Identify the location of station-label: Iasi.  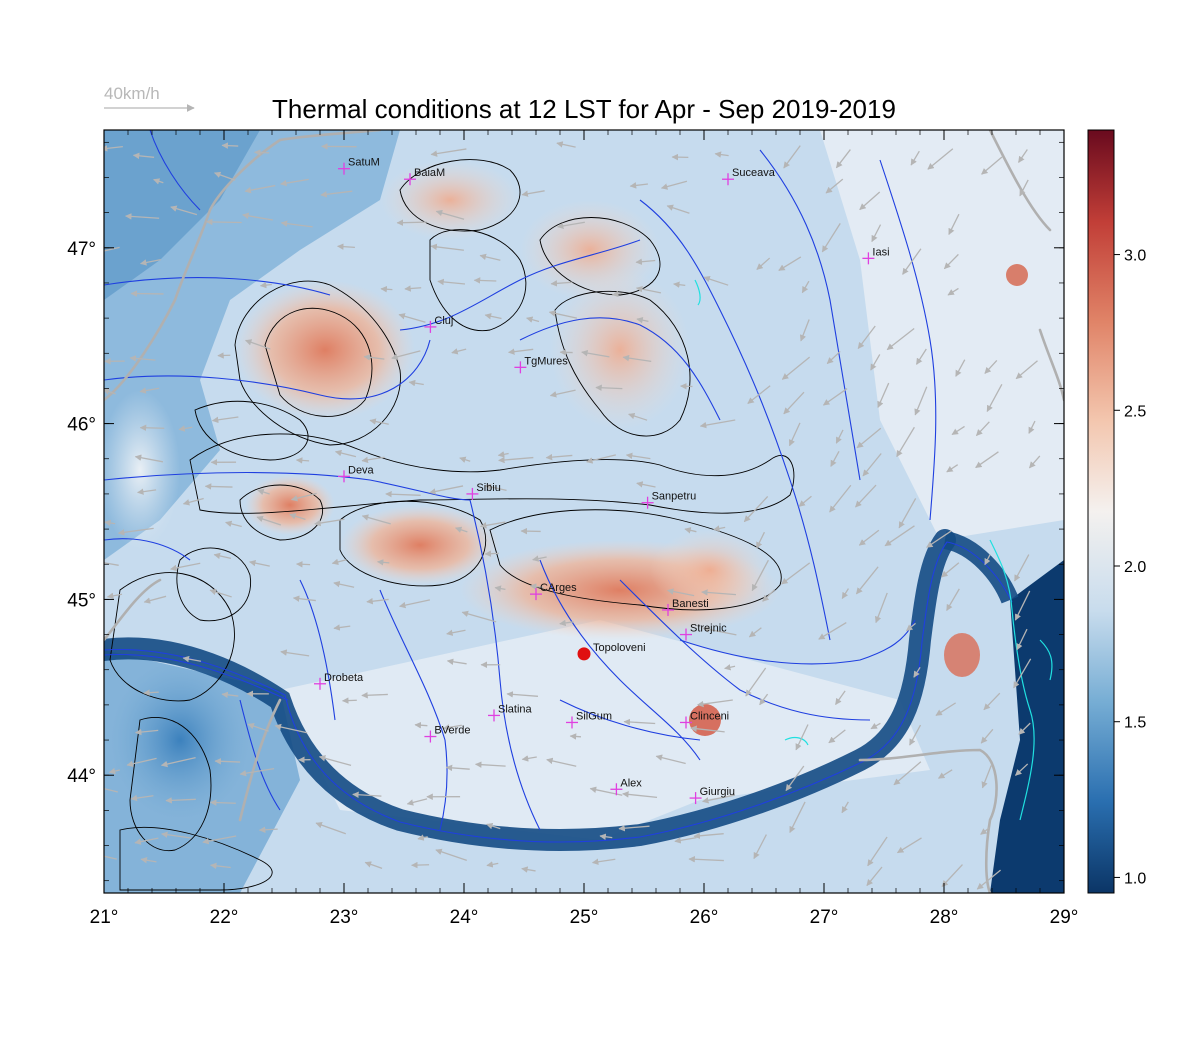
(880, 252).